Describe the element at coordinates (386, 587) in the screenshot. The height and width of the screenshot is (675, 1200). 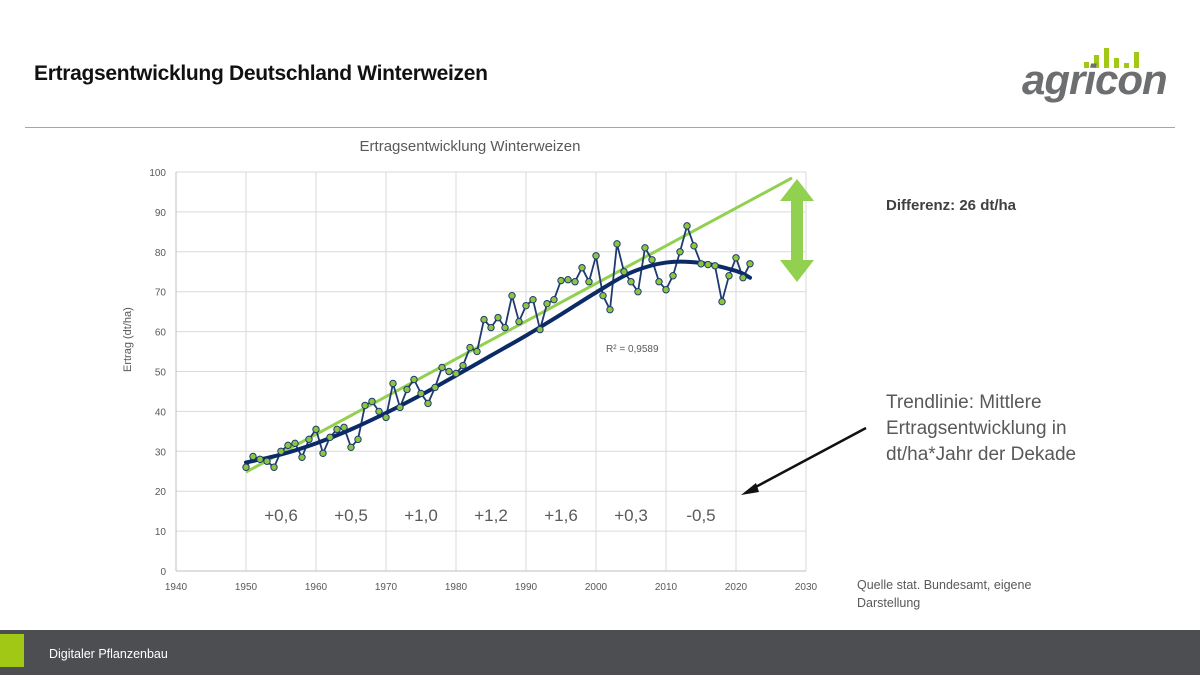
I see `x-tick-label: 1970` at that location.